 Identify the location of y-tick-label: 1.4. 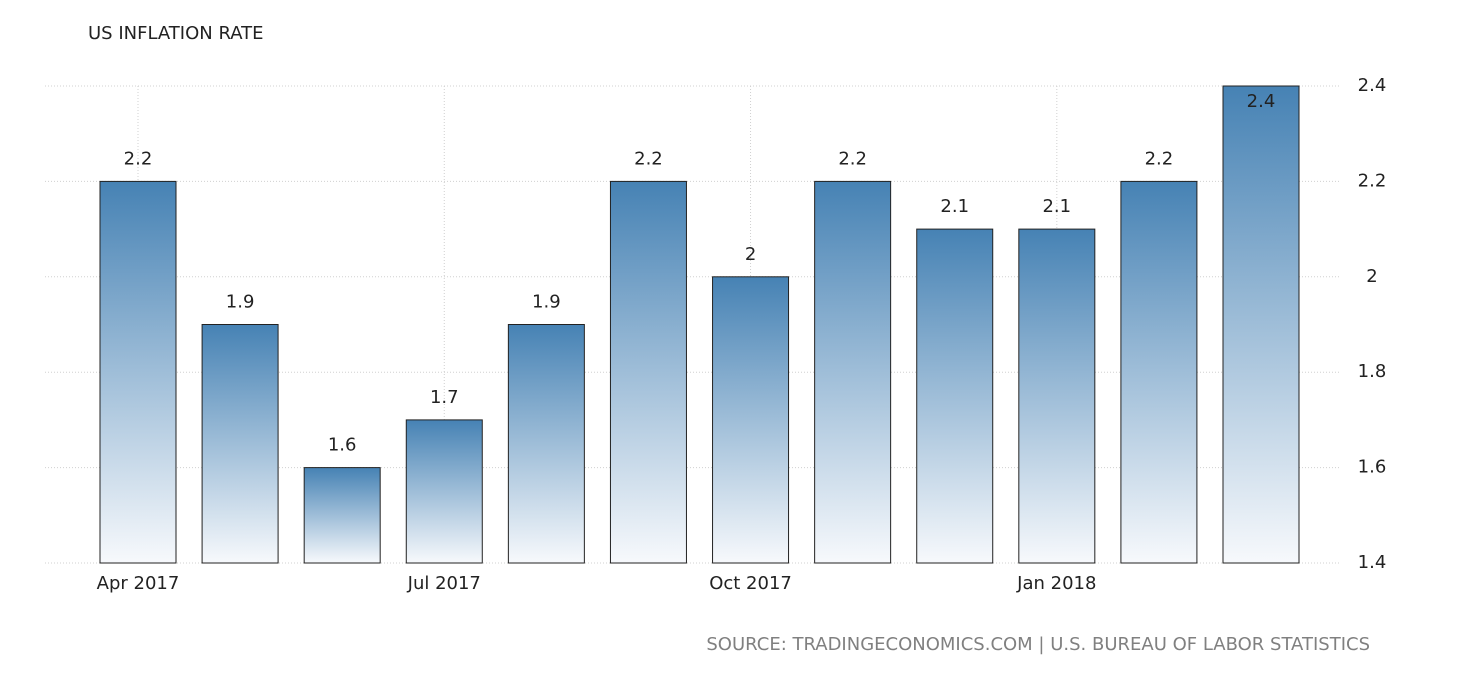
(1372, 562).